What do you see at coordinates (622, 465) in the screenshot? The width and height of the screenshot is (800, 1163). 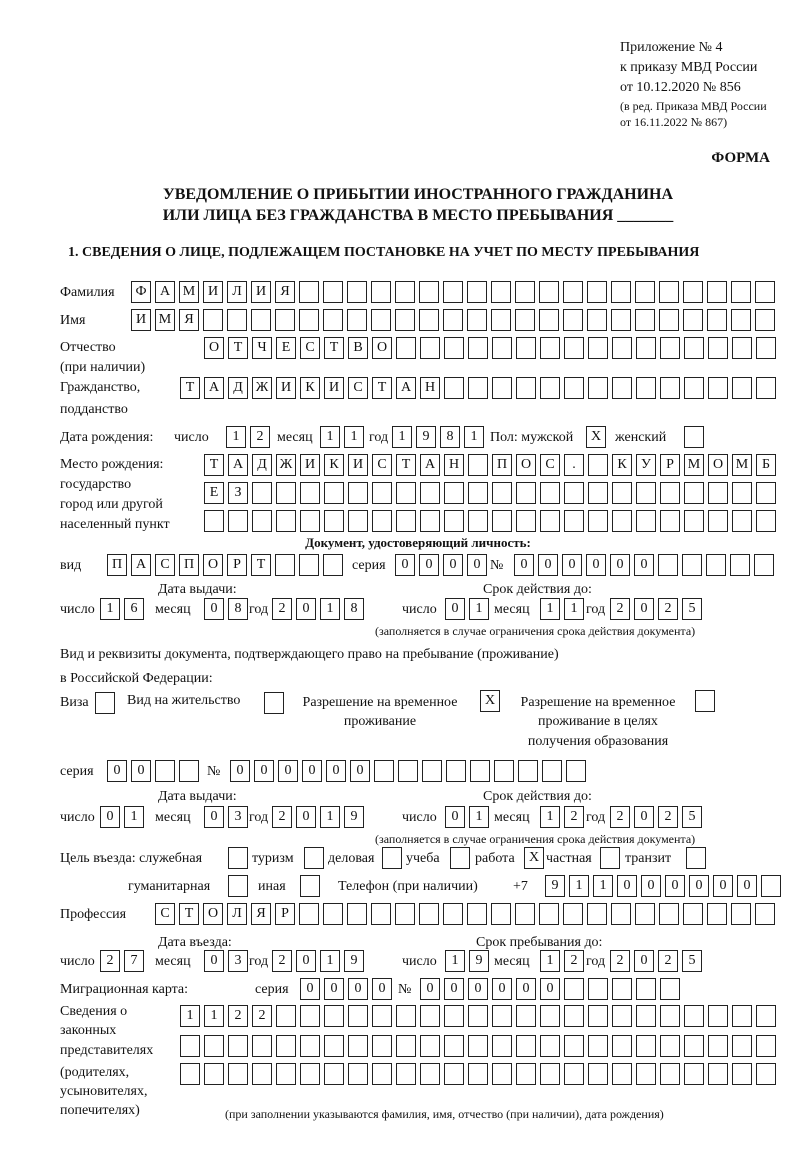 I see `char-cell: К` at bounding box center [622, 465].